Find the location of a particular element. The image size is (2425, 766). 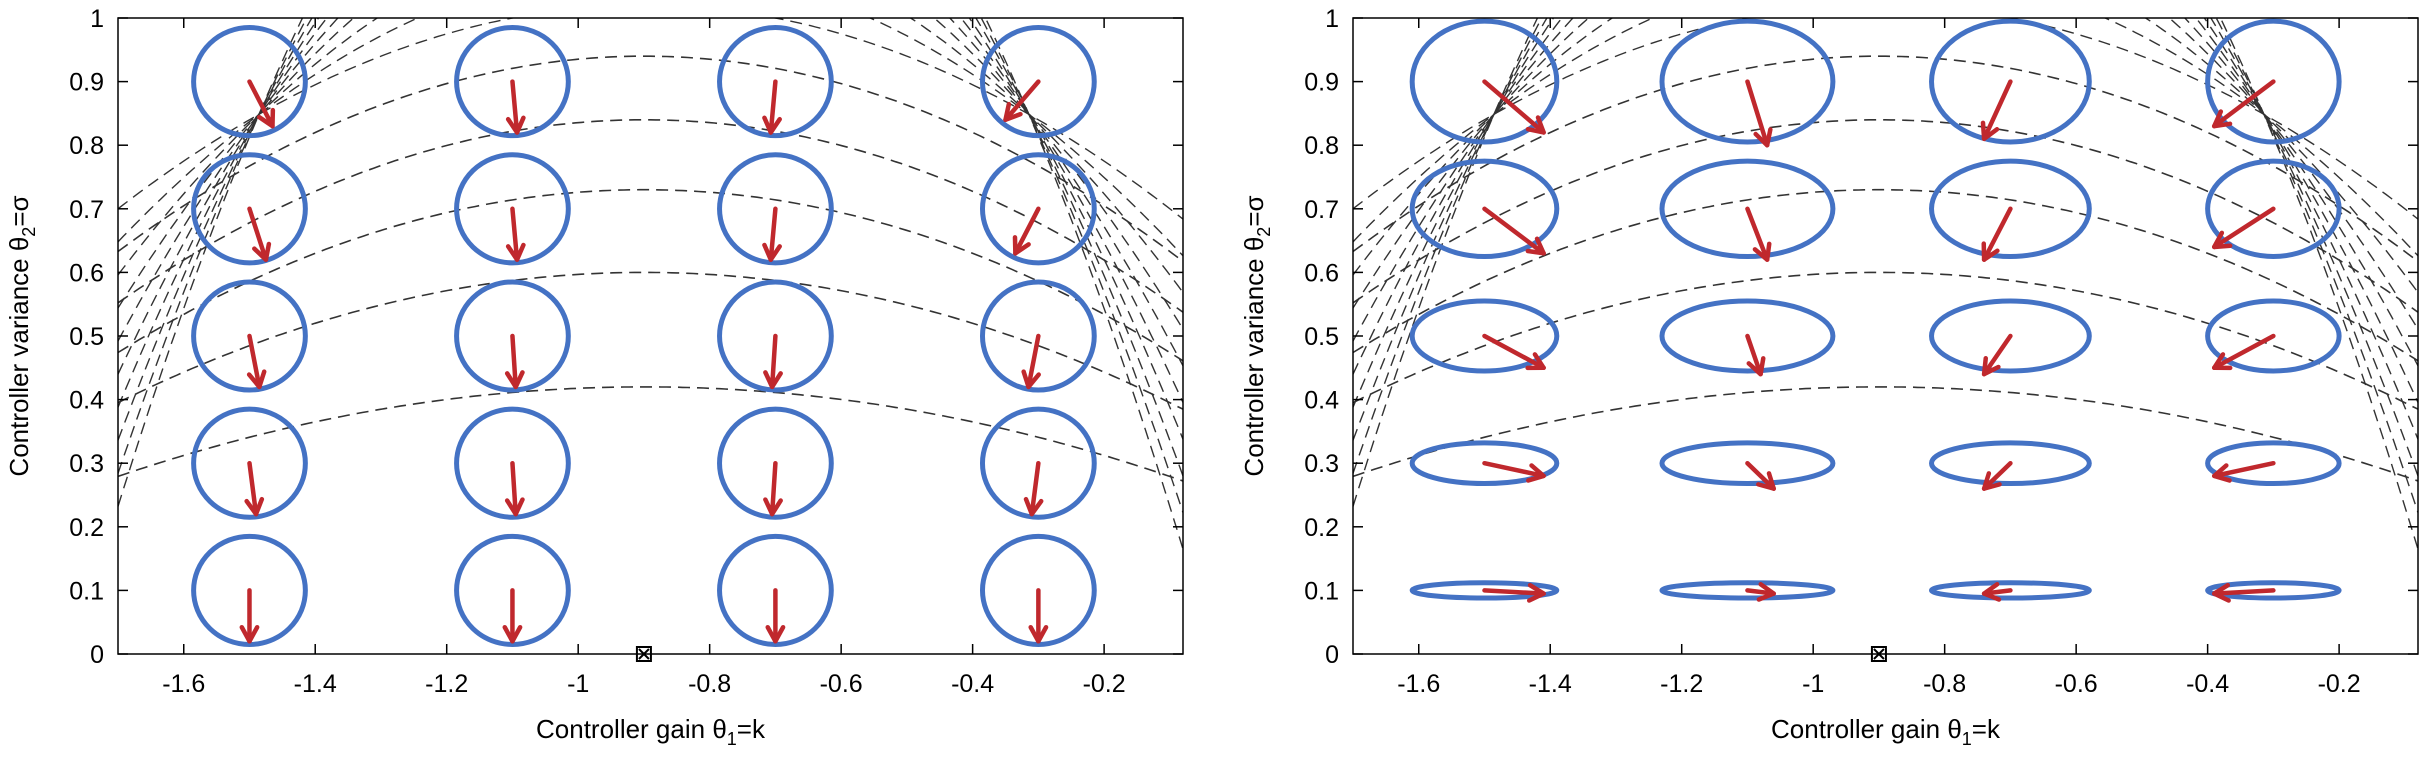

x-tick-label: -0.6 is located at coordinates (841, 684).